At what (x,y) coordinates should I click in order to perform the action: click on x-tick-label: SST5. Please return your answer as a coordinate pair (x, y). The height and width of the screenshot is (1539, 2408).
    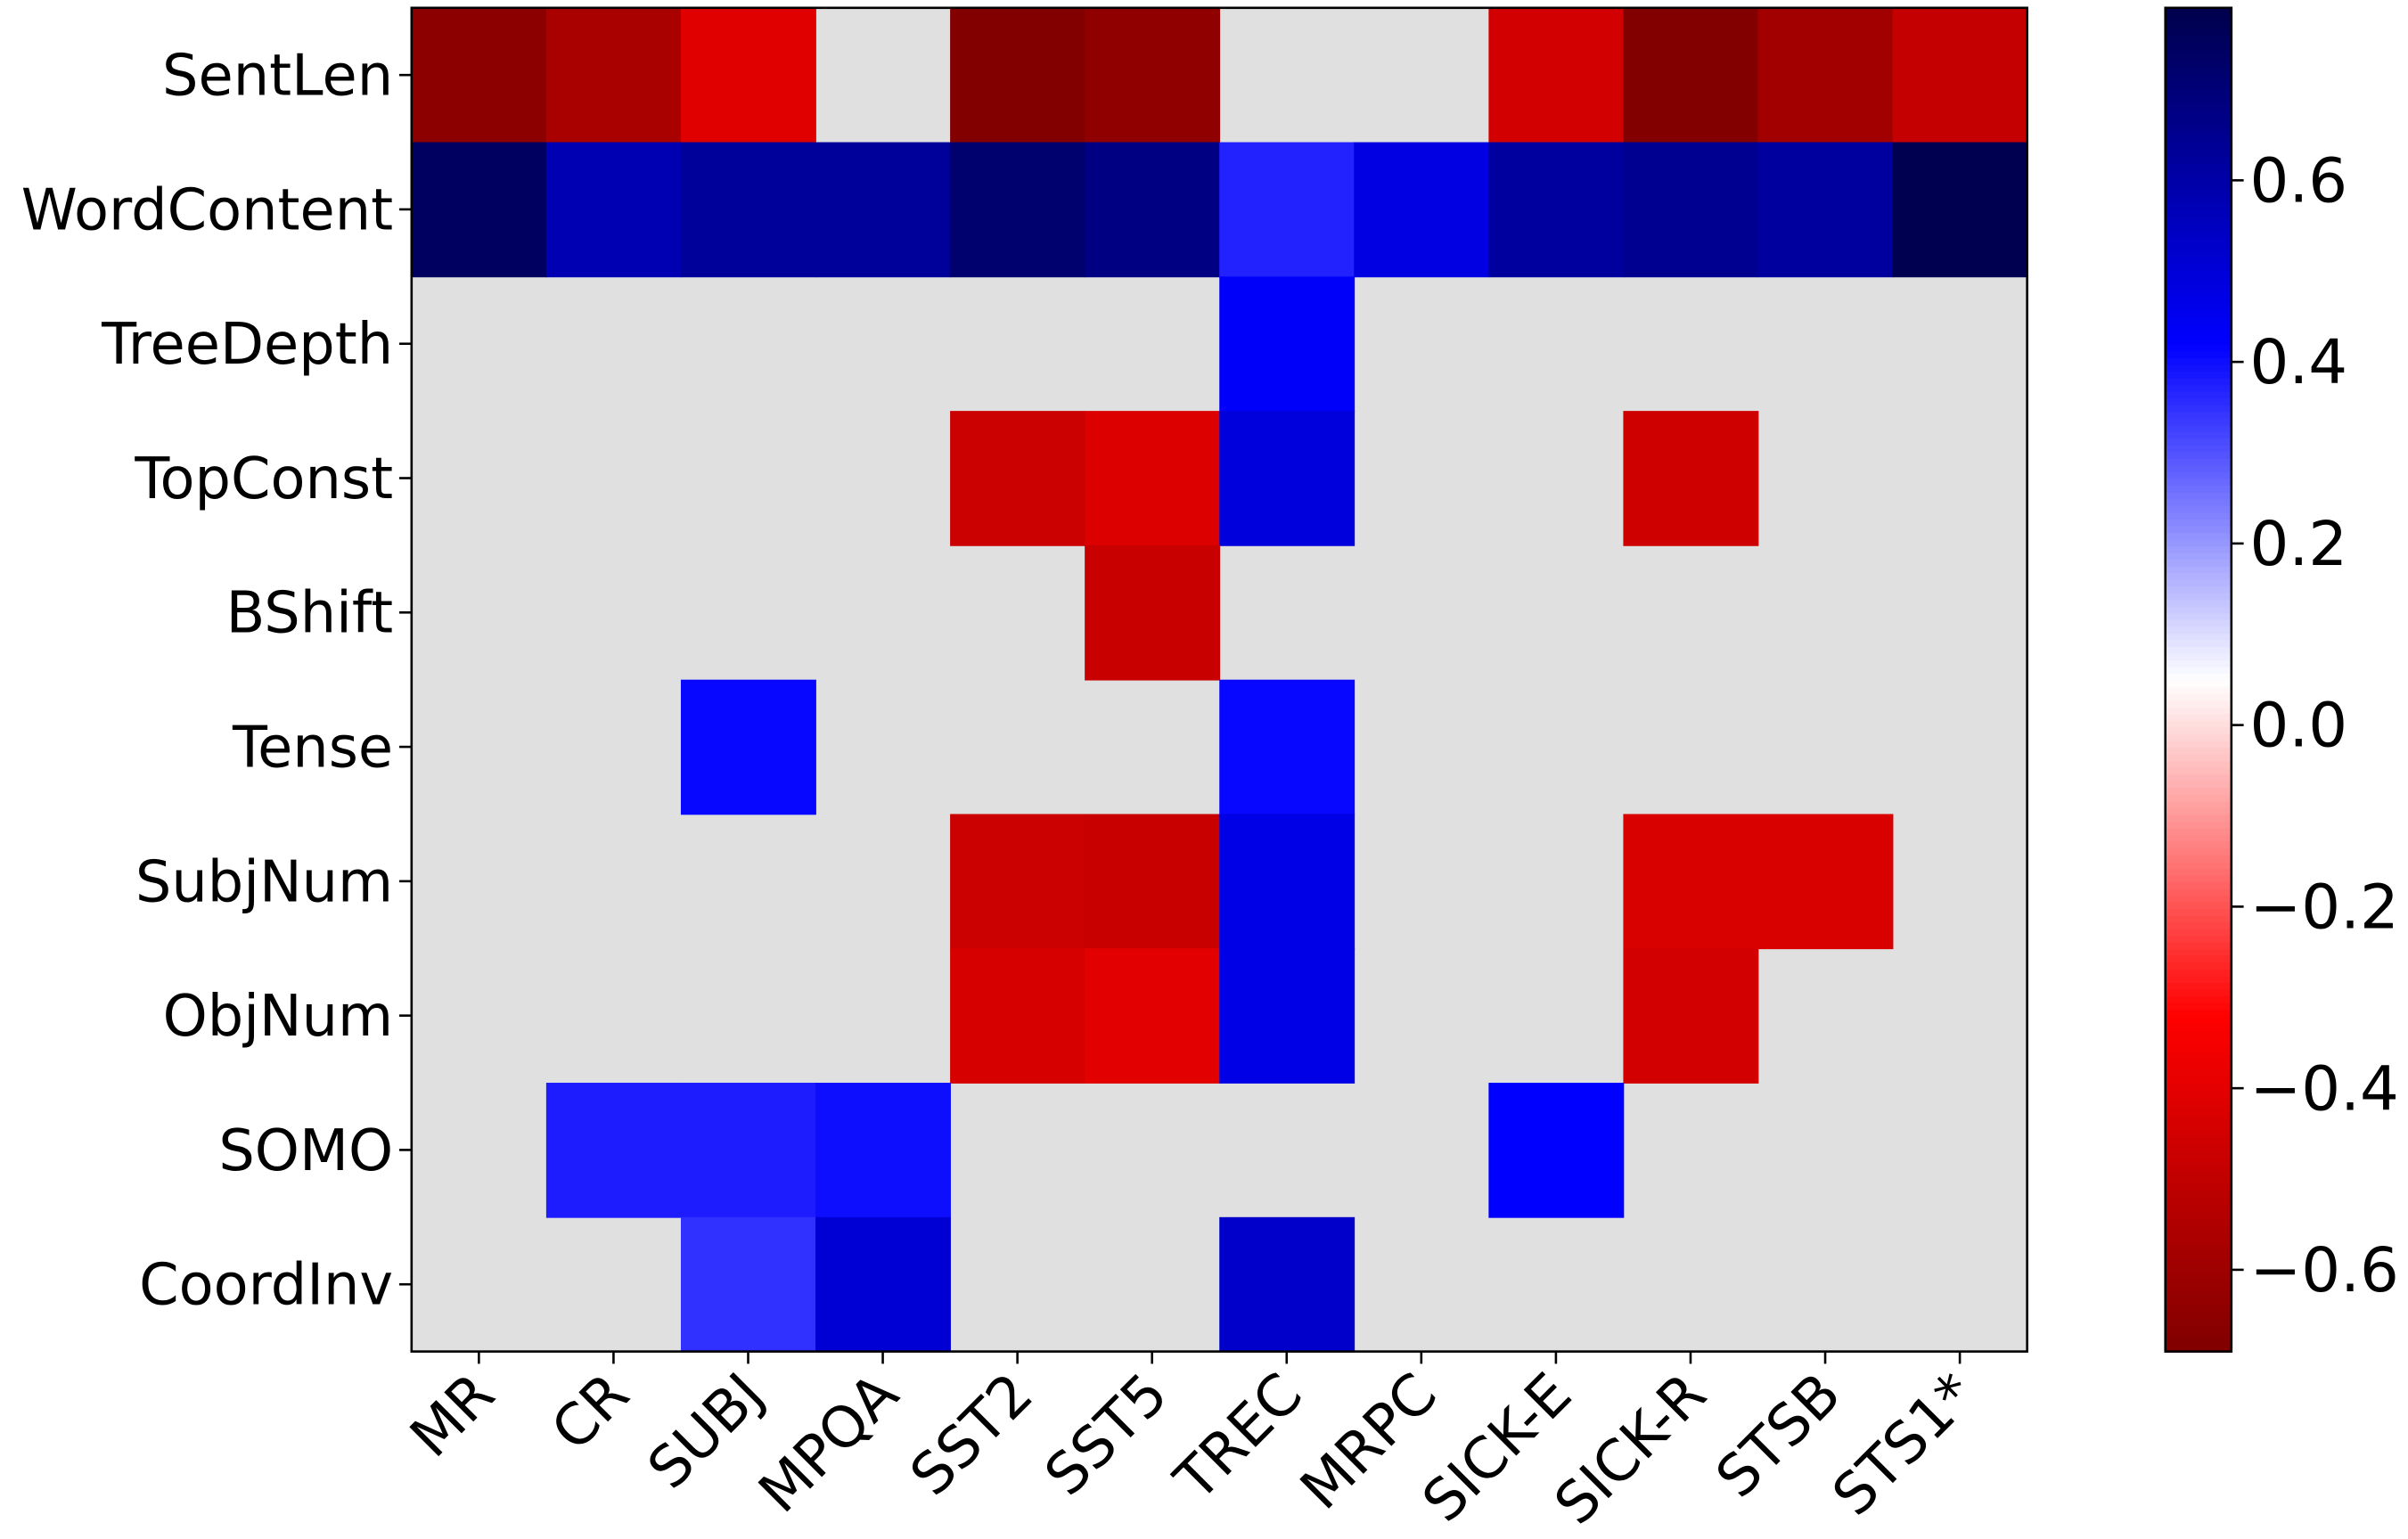
    Looking at the image, I should click on (1107, 1435).